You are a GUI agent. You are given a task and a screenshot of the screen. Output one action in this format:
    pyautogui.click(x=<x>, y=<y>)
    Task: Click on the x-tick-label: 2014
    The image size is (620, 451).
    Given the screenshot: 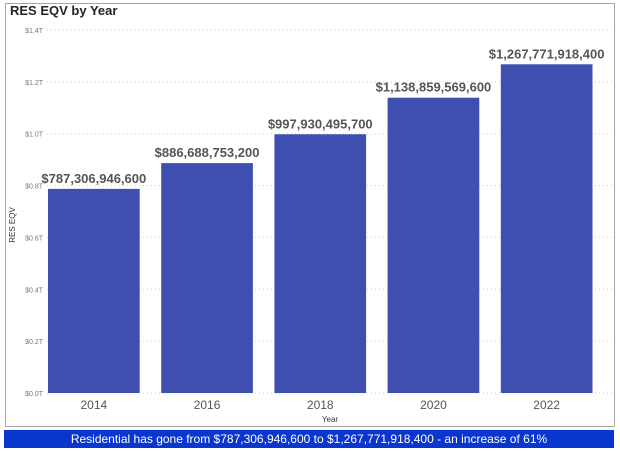 What is the action you would take?
    pyautogui.click(x=93, y=405)
    